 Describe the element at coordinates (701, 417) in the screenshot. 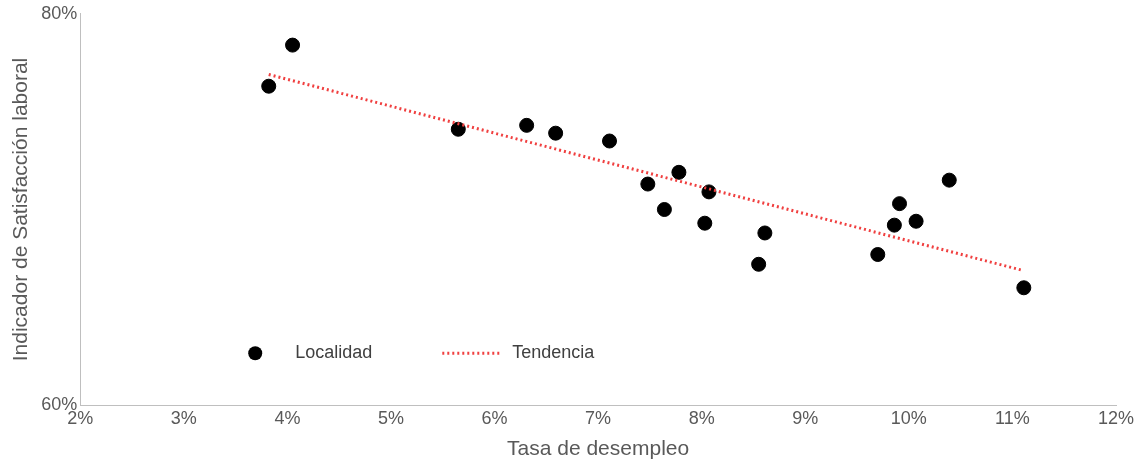

I see `x-tick-label: 8%` at that location.